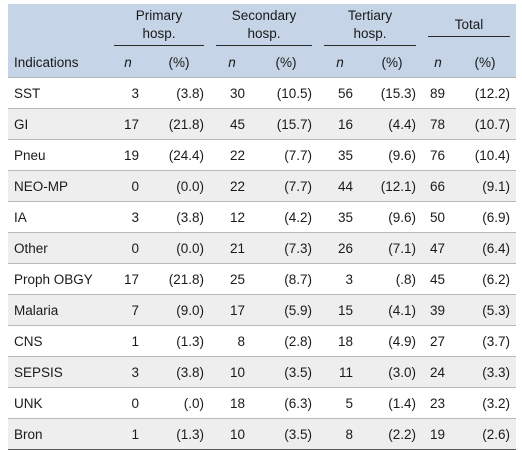  I want to click on percent-cell: (.0), so click(179, 403).